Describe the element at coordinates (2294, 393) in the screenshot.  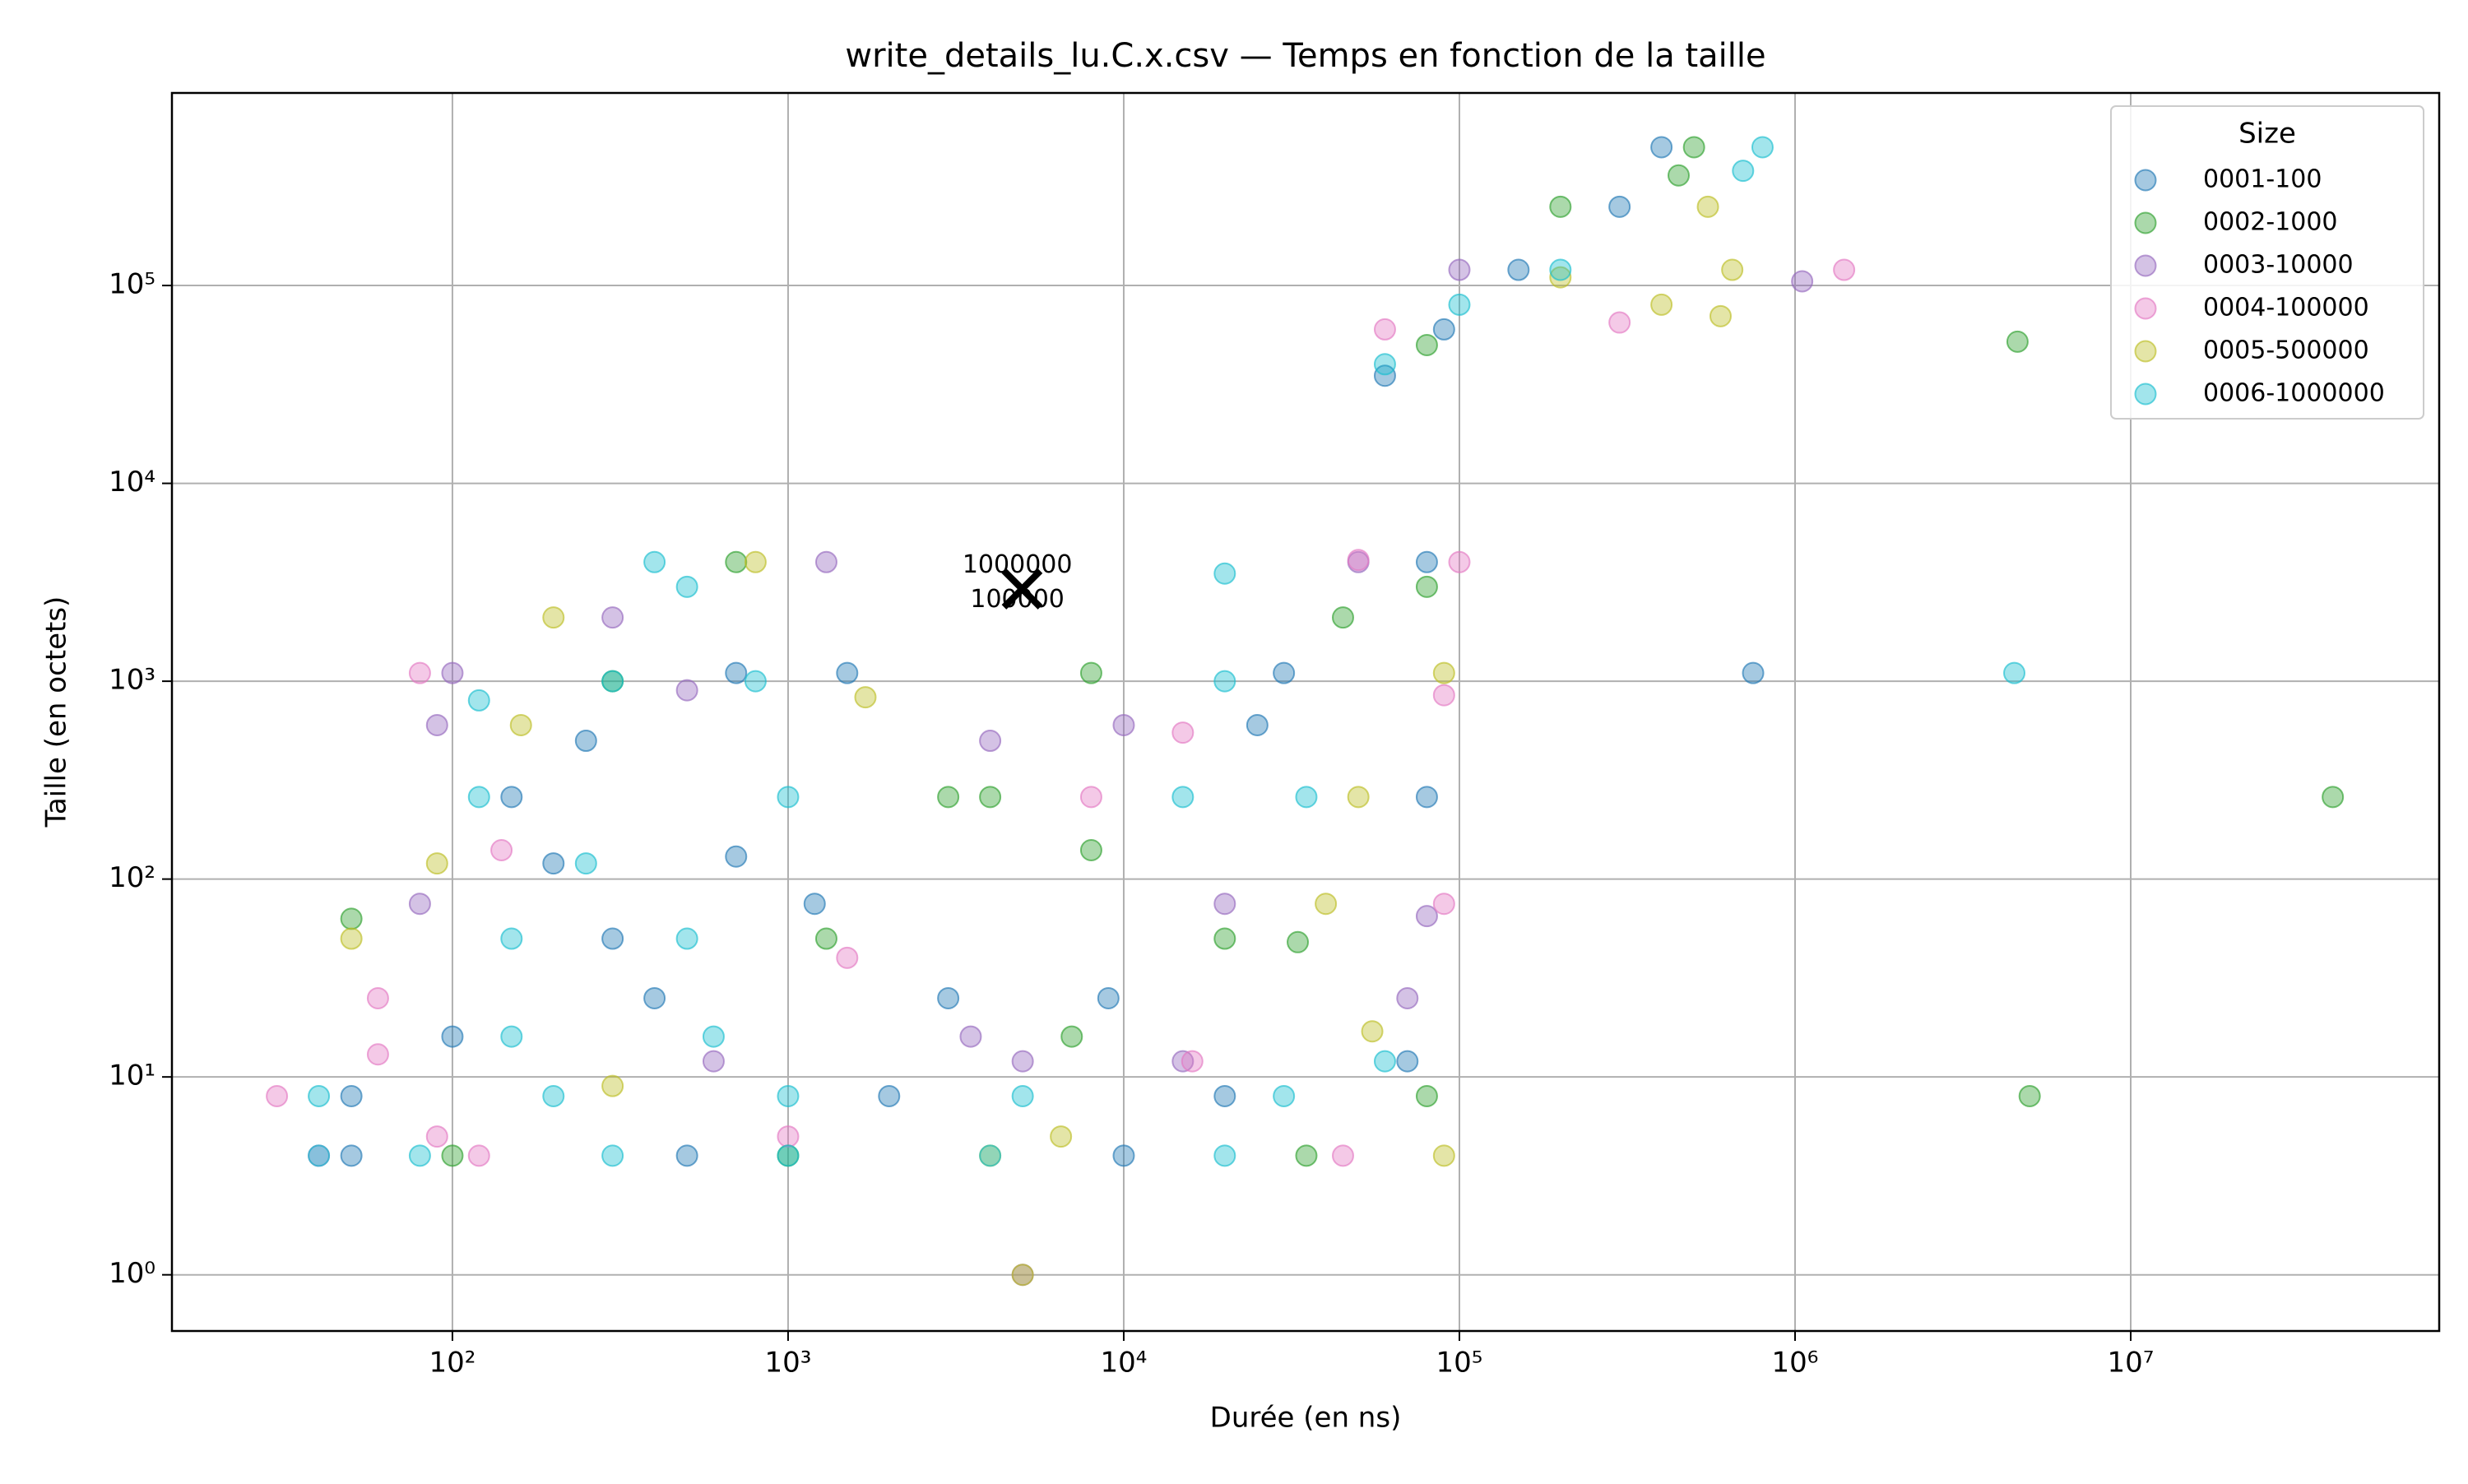
I see `legend-label: 0006-1000000` at that location.